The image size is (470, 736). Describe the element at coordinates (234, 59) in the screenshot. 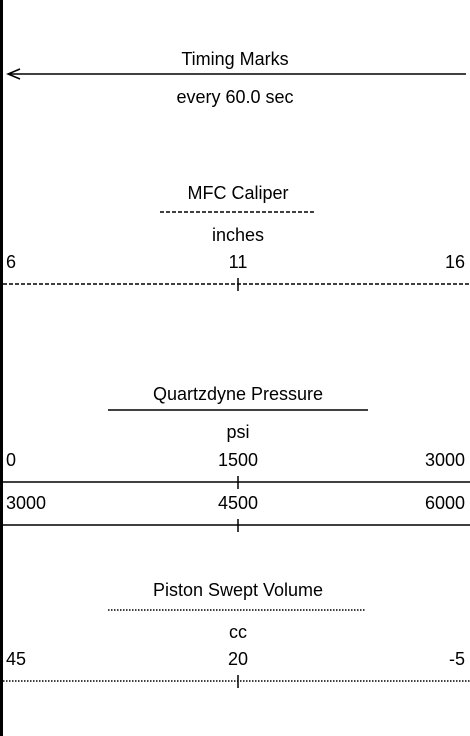

I see `timing-title: Timing Marks` at that location.